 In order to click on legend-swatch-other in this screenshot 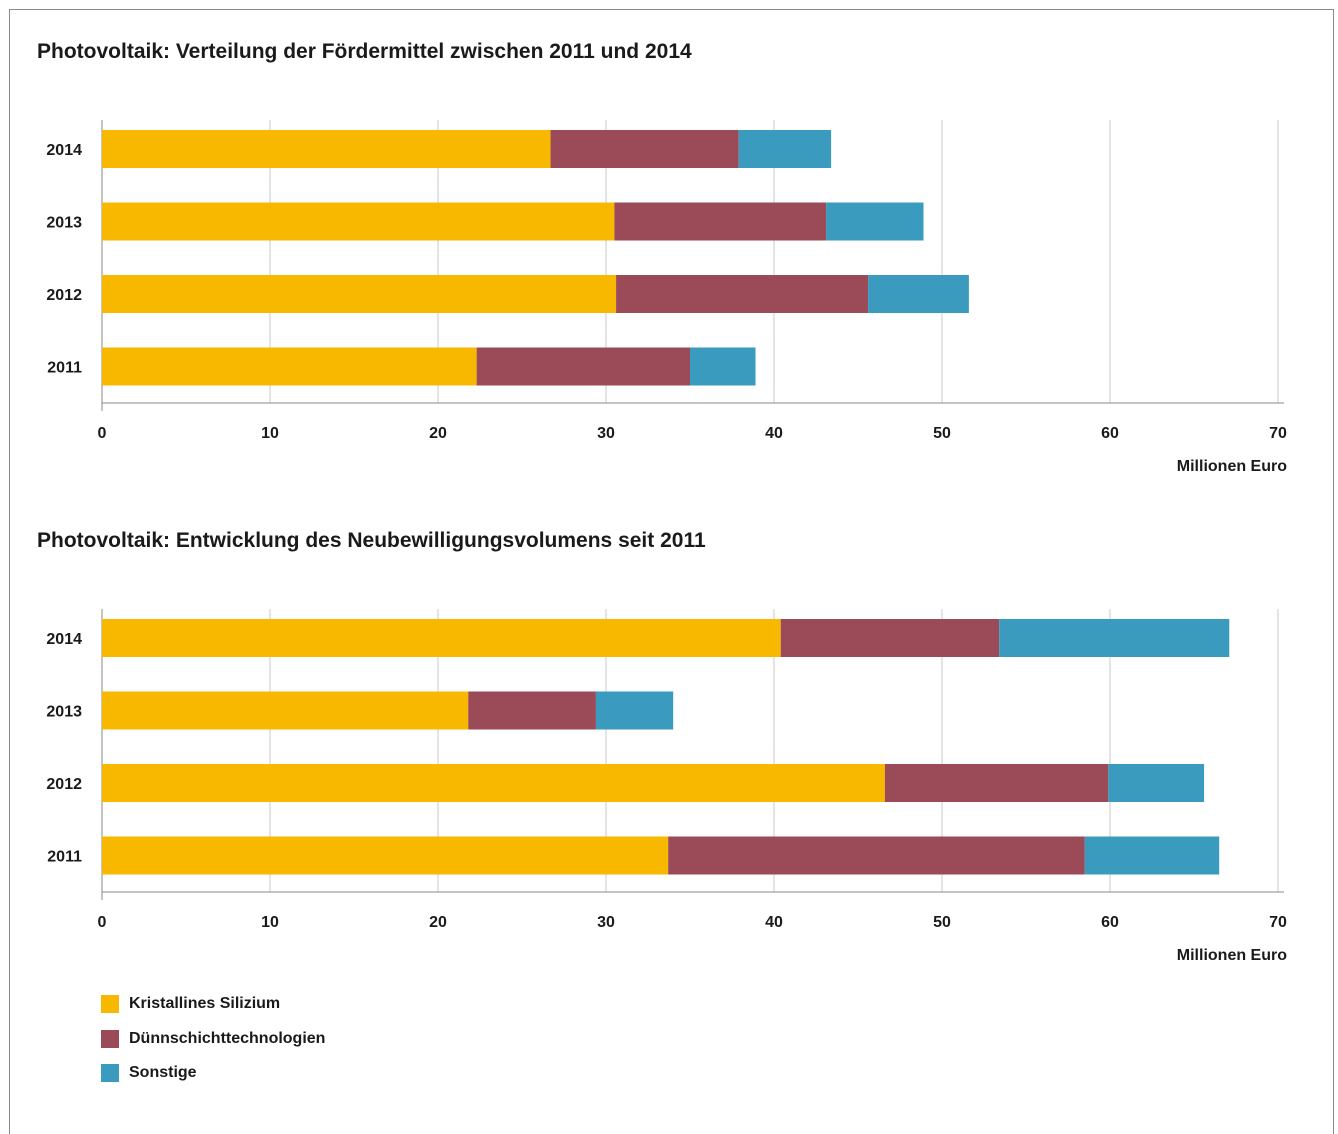, I will do `click(110, 1073)`.